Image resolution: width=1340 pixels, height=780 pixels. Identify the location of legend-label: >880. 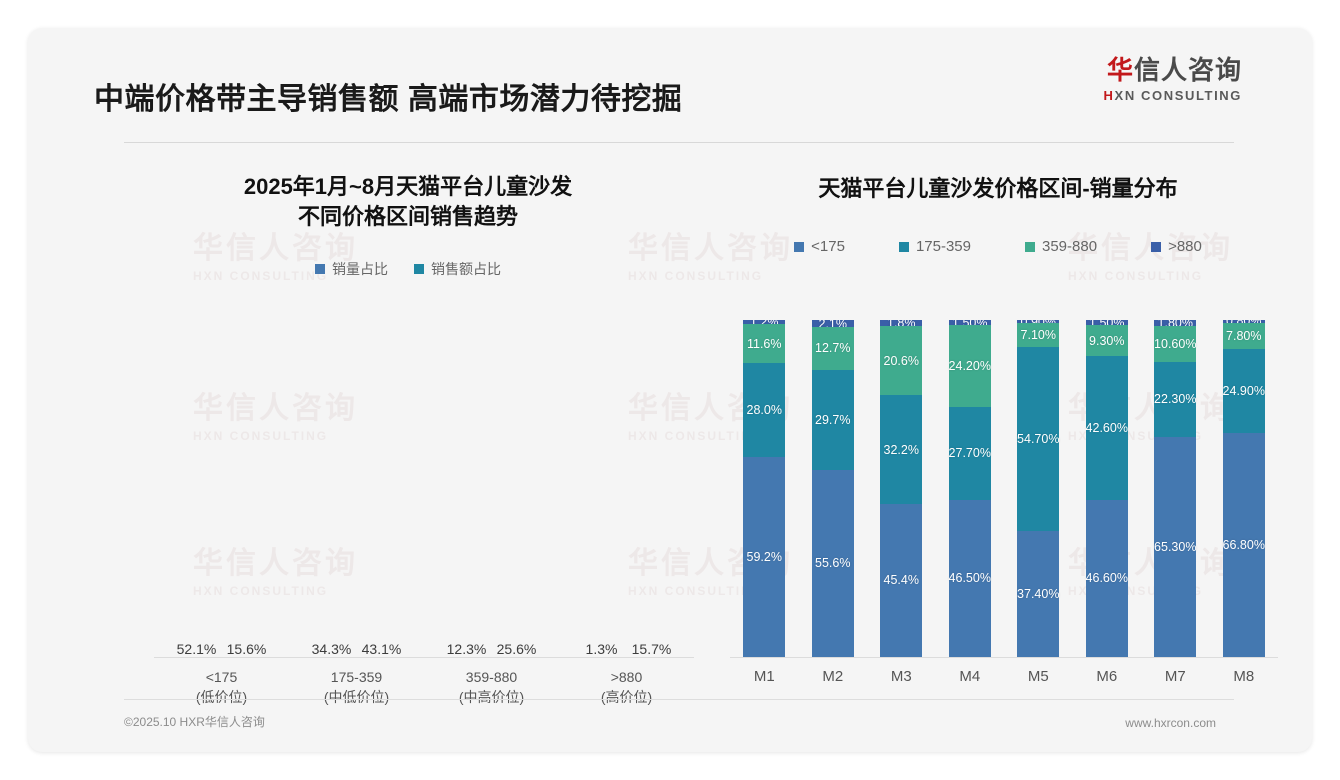
(1185, 247).